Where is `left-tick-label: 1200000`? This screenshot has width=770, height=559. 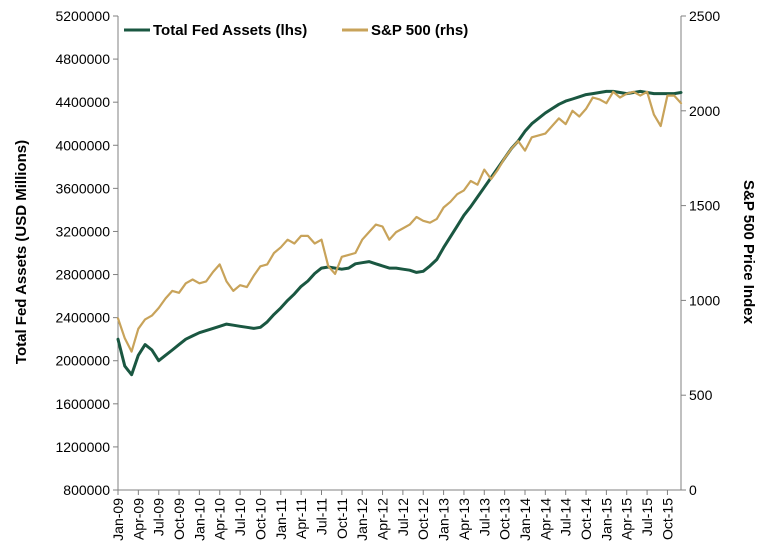 left-tick-label: 1200000 is located at coordinates (82, 447).